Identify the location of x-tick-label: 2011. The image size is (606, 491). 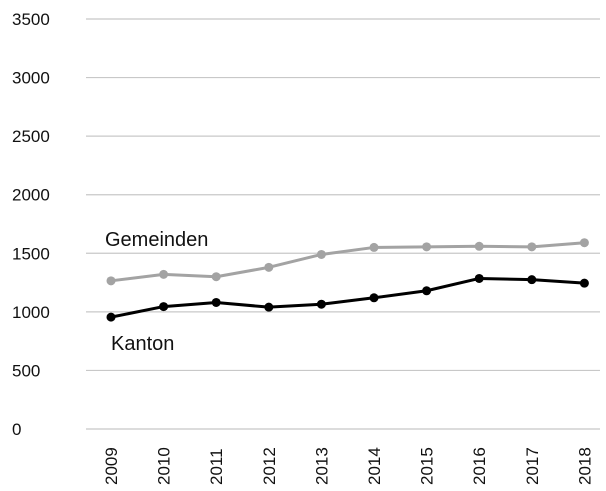
(216, 466).